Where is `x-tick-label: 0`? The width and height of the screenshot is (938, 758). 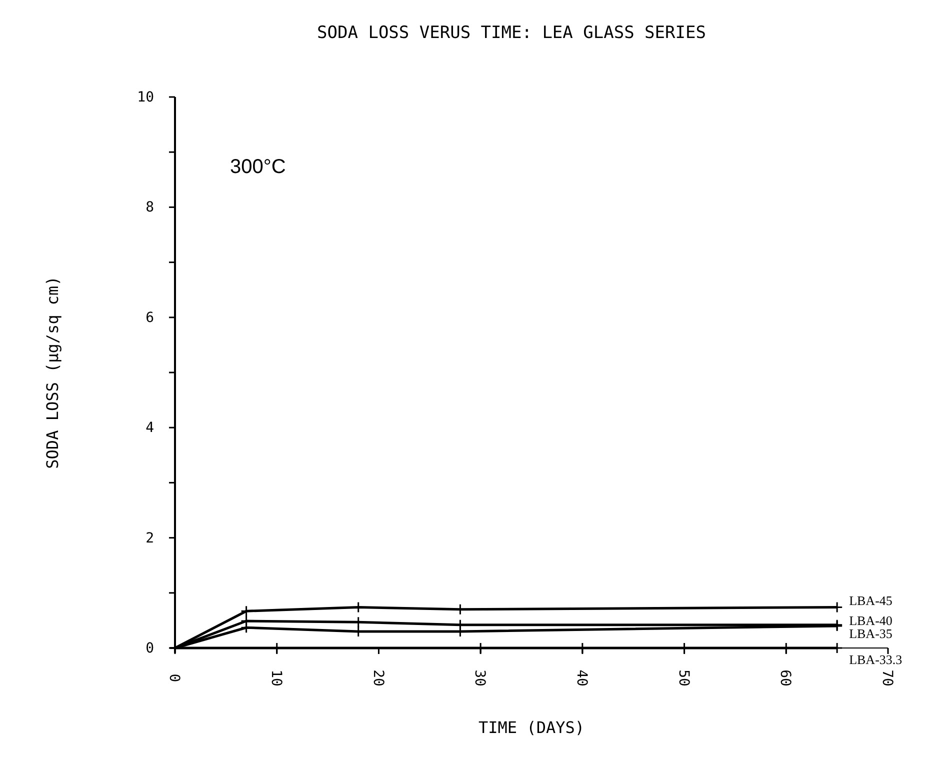 x-tick-label: 0 is located at coordinates (174, 678).